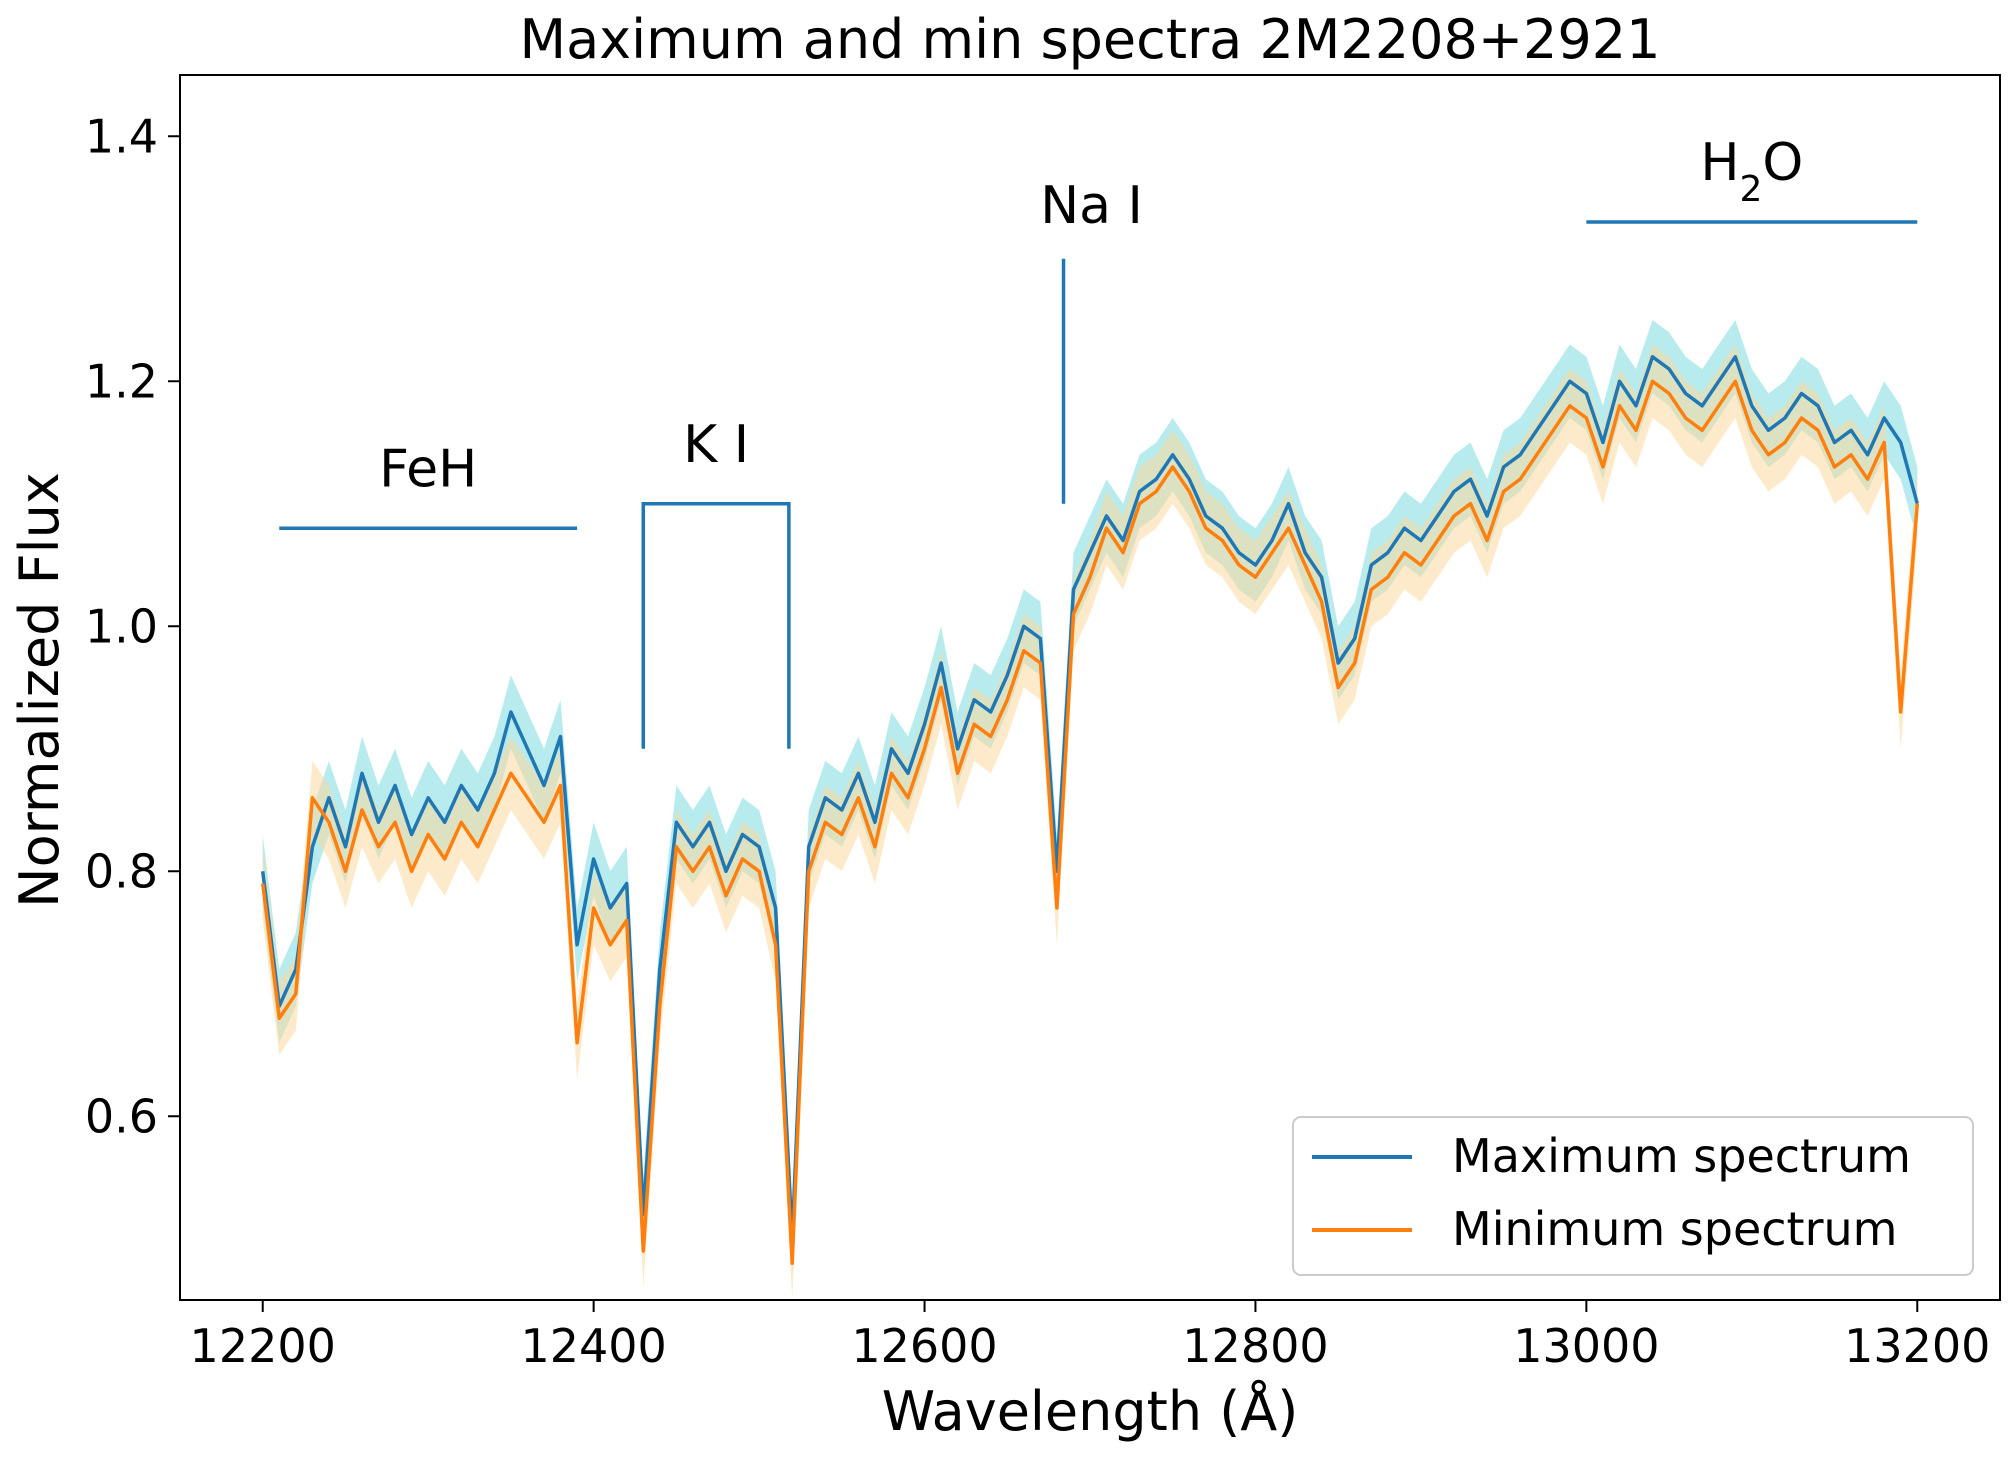  What do you see at coordinates (716, 445) in the screenshot?
I see `annotation-ki-label: K I` at bounding box center [716, 445].